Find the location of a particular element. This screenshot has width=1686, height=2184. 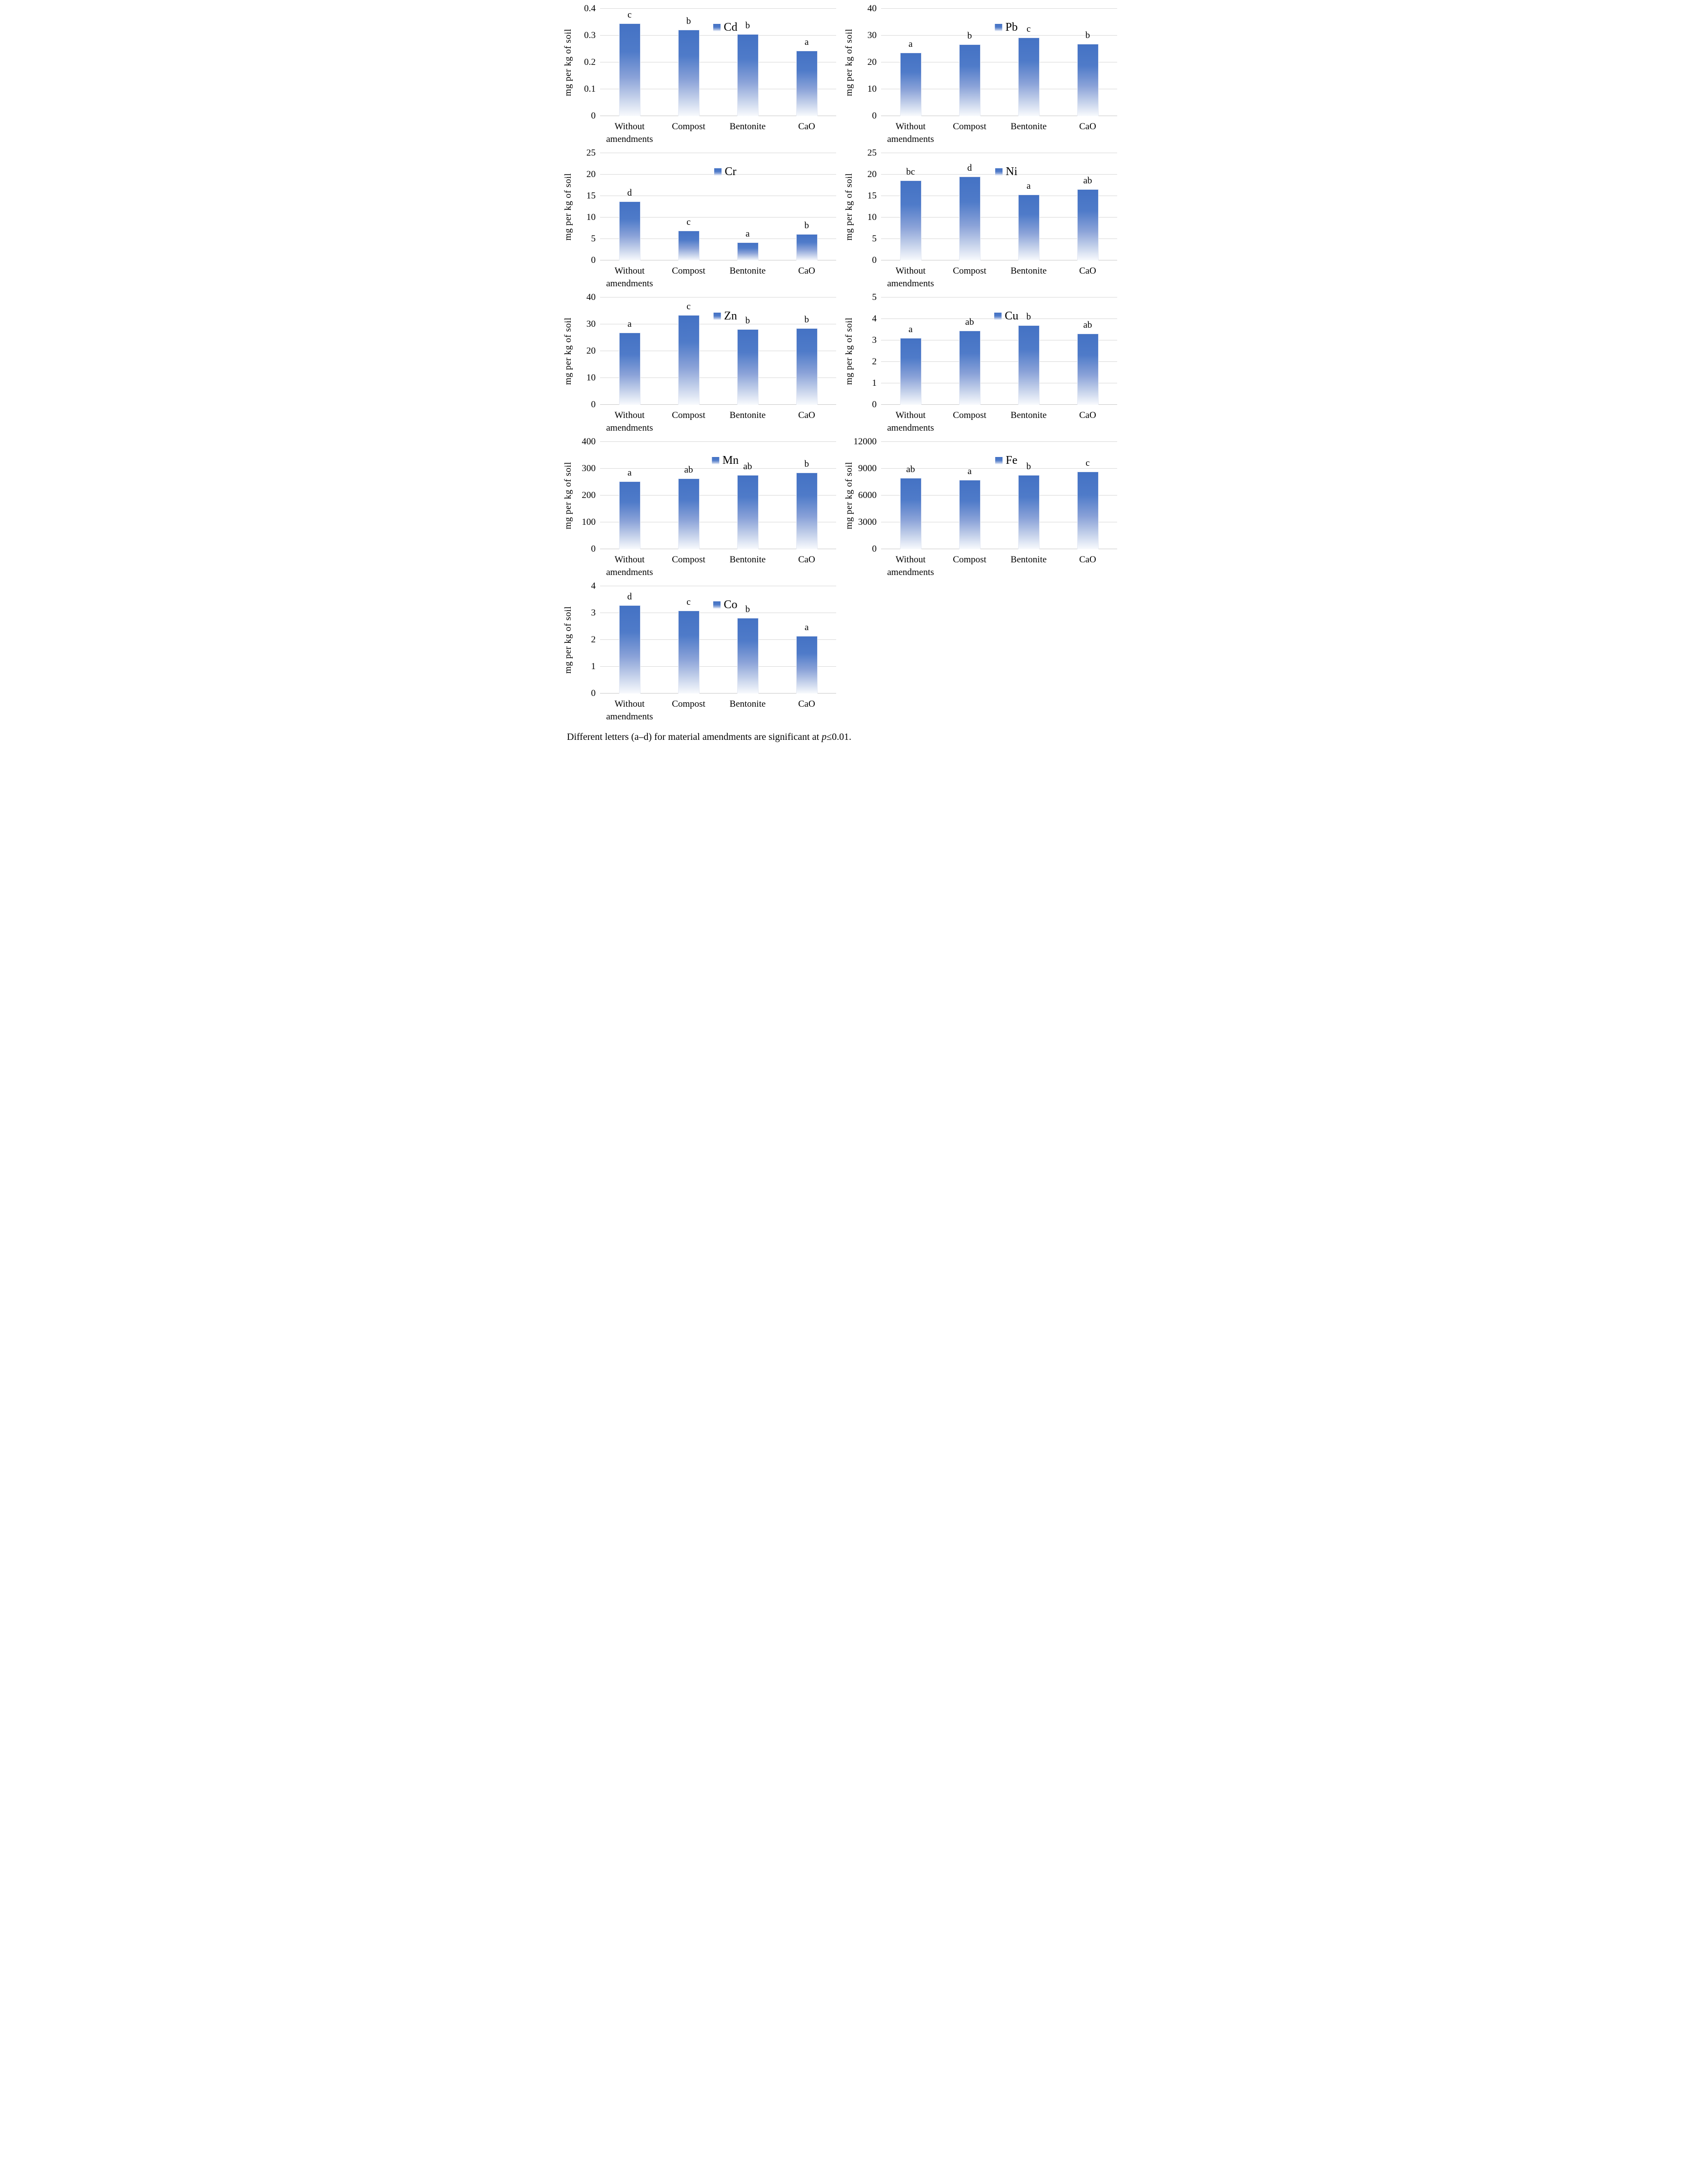

bars-group: a ab ab b is located at coordinates (718, 495).